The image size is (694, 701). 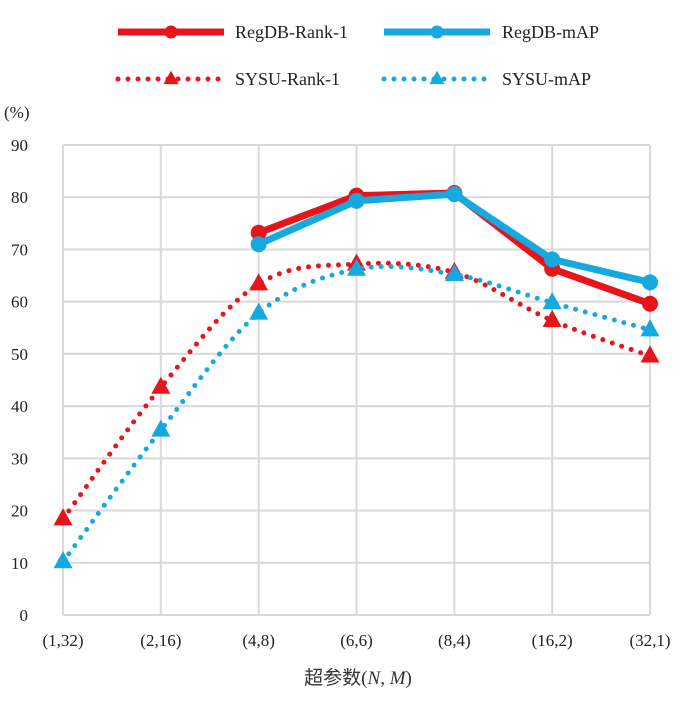 What do you see at coordinates (19, 249) in the screenshot?
I see `y-tick-label: 70` at bounding box center [19, 249].